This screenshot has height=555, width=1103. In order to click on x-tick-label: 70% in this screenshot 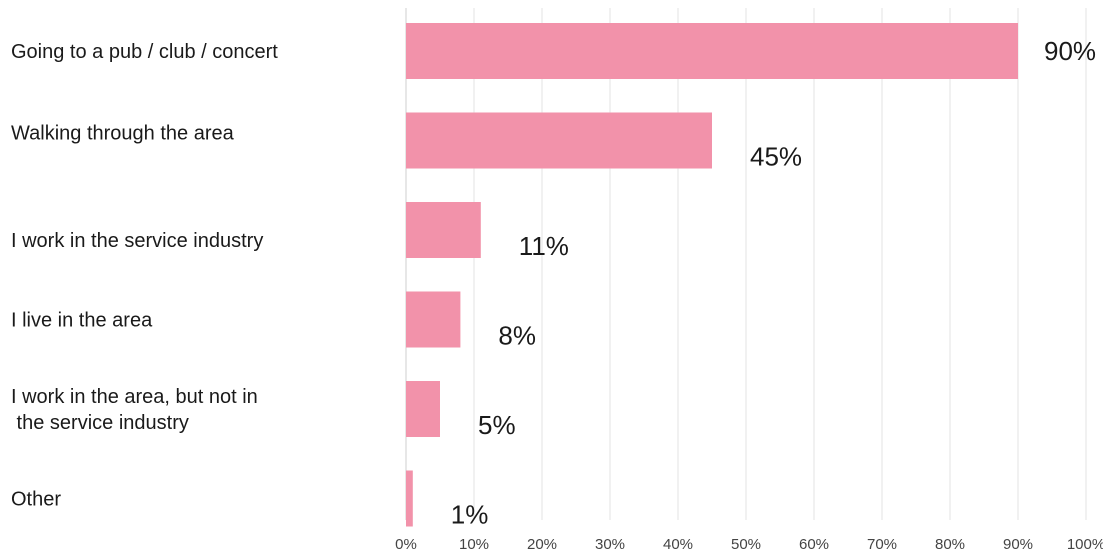, I will do `click(882, 544)`.